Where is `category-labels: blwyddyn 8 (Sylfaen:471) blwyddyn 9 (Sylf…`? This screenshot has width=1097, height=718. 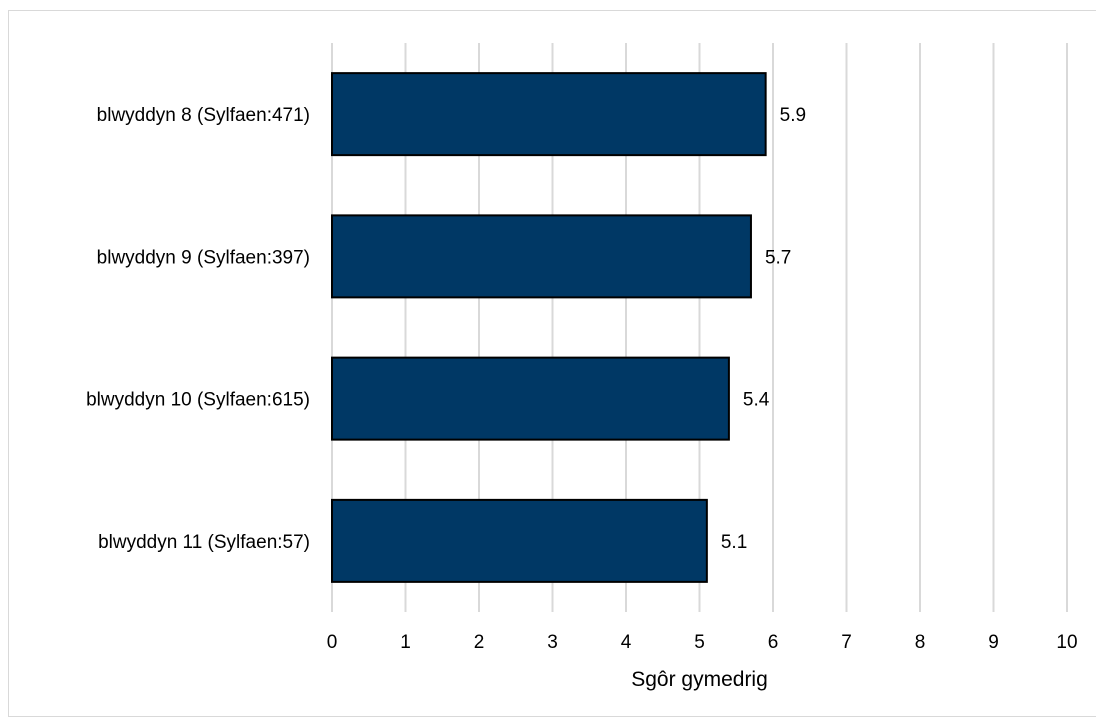
category-labels: blwyddyn 8 (Sylfaen:471) blwyddyn 9 (Sylf… is located at coordinates (198, 329).